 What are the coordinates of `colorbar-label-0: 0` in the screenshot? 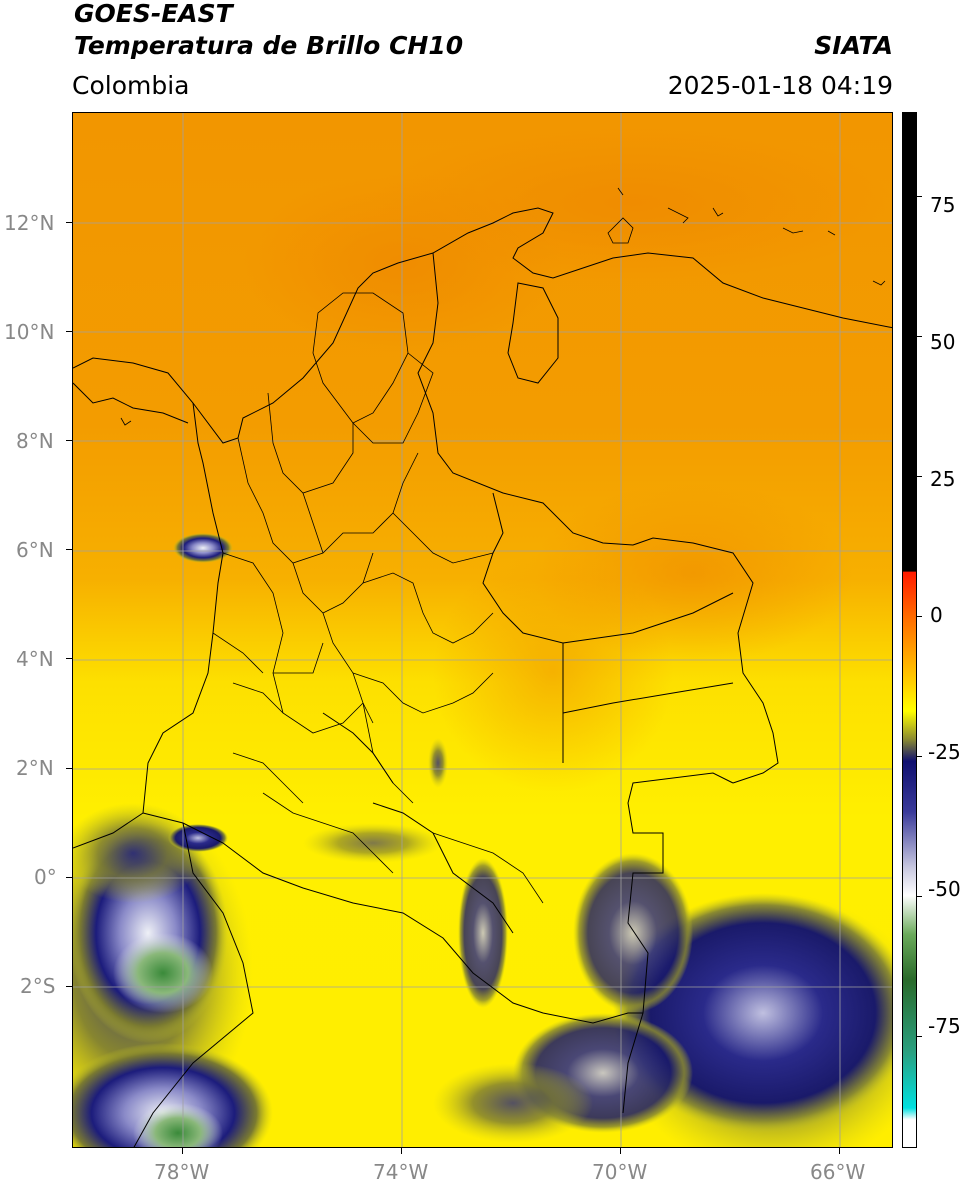 It's located at (936, 615).